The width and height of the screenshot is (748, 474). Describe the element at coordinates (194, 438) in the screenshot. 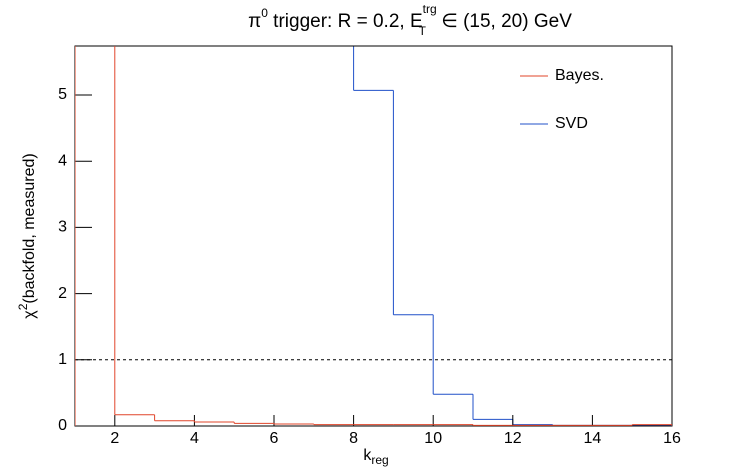

I see `x-tick-label: 4` at that location.